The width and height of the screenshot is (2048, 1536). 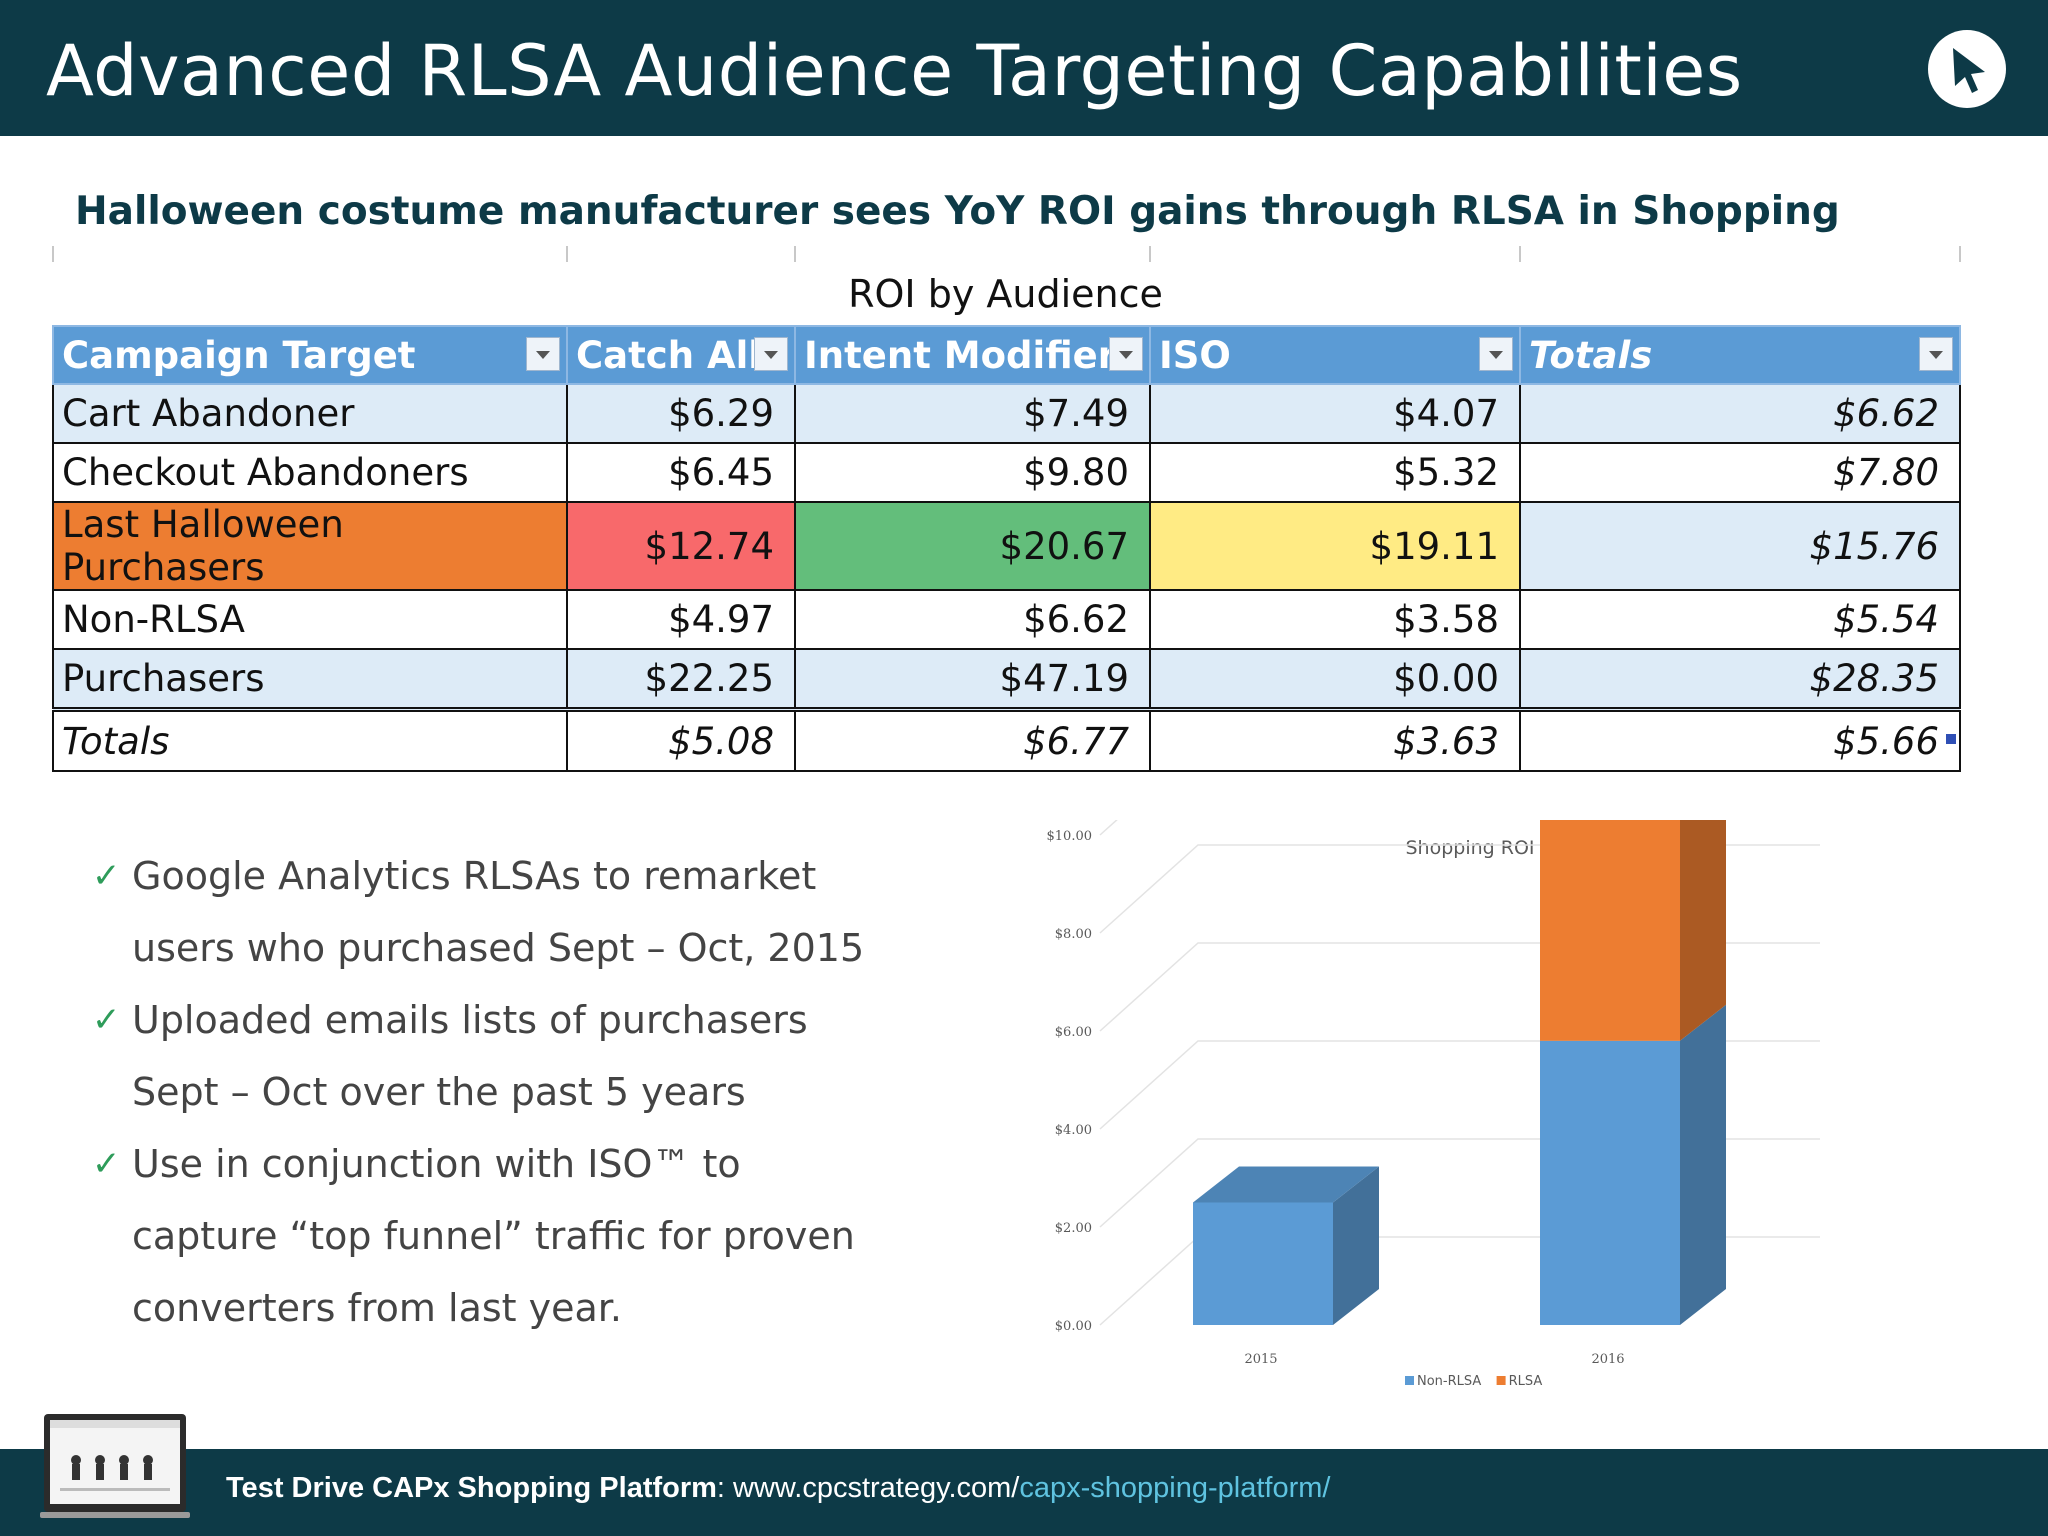 What do you see at coordinates (681, 739) in the screenshot?
I see `total-value: $5.08` at bounding box center [681, 739].